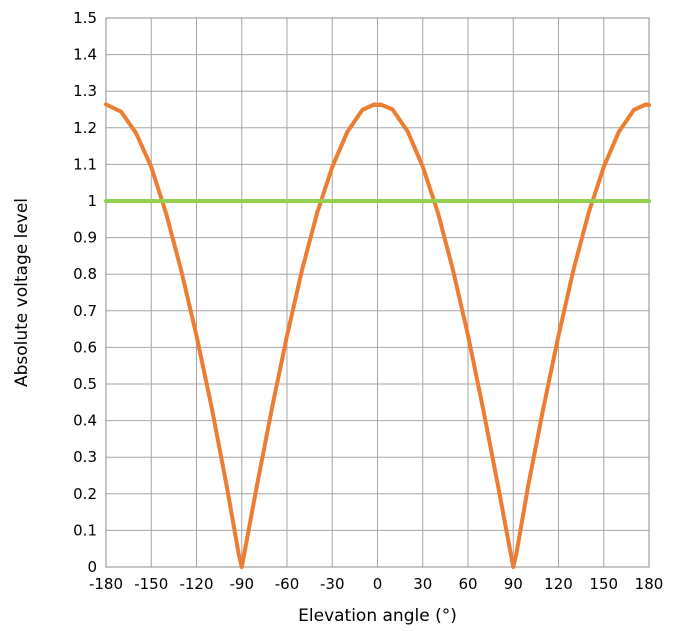 This screenshot has width=677, height=631. I want to click on y-tick-label: 0.4, so click(85, 421).